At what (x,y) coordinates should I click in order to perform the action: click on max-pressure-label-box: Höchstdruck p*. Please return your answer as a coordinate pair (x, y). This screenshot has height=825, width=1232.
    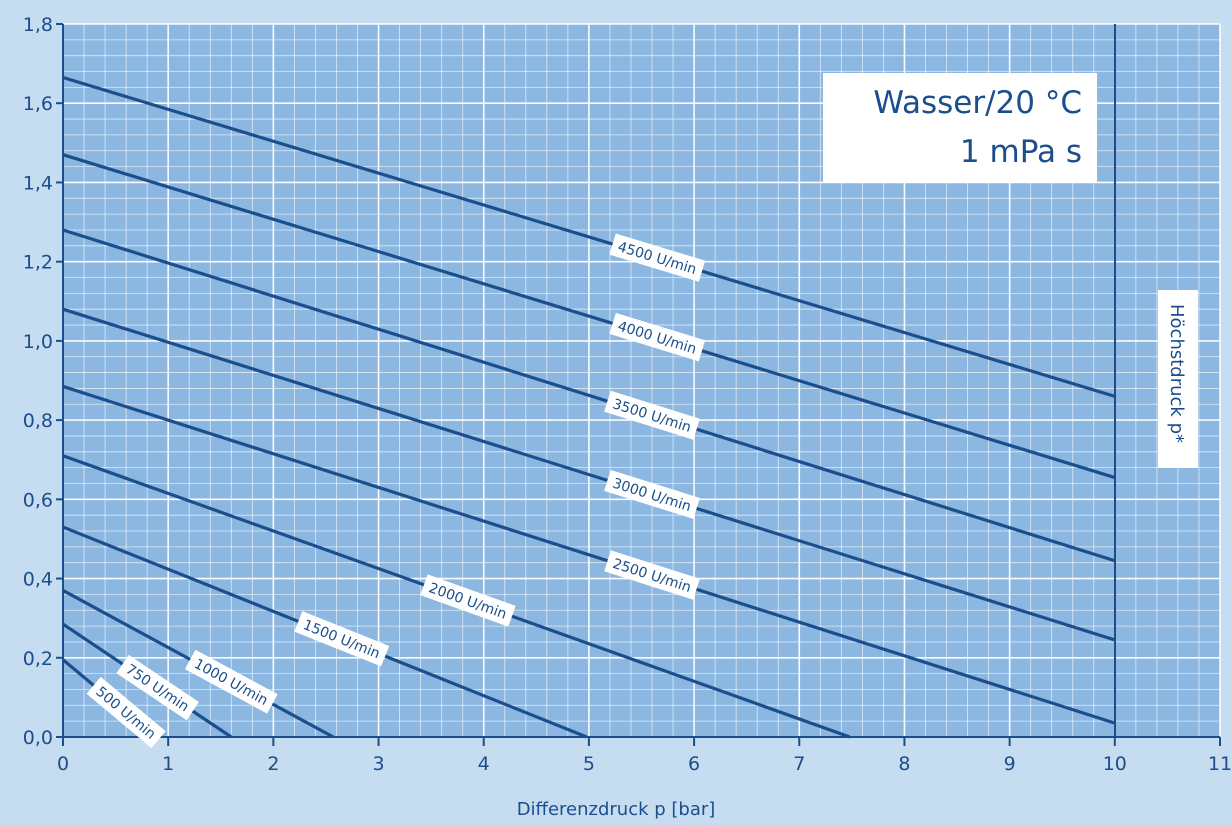
    Looking at the image, I should click on (1178, 379).